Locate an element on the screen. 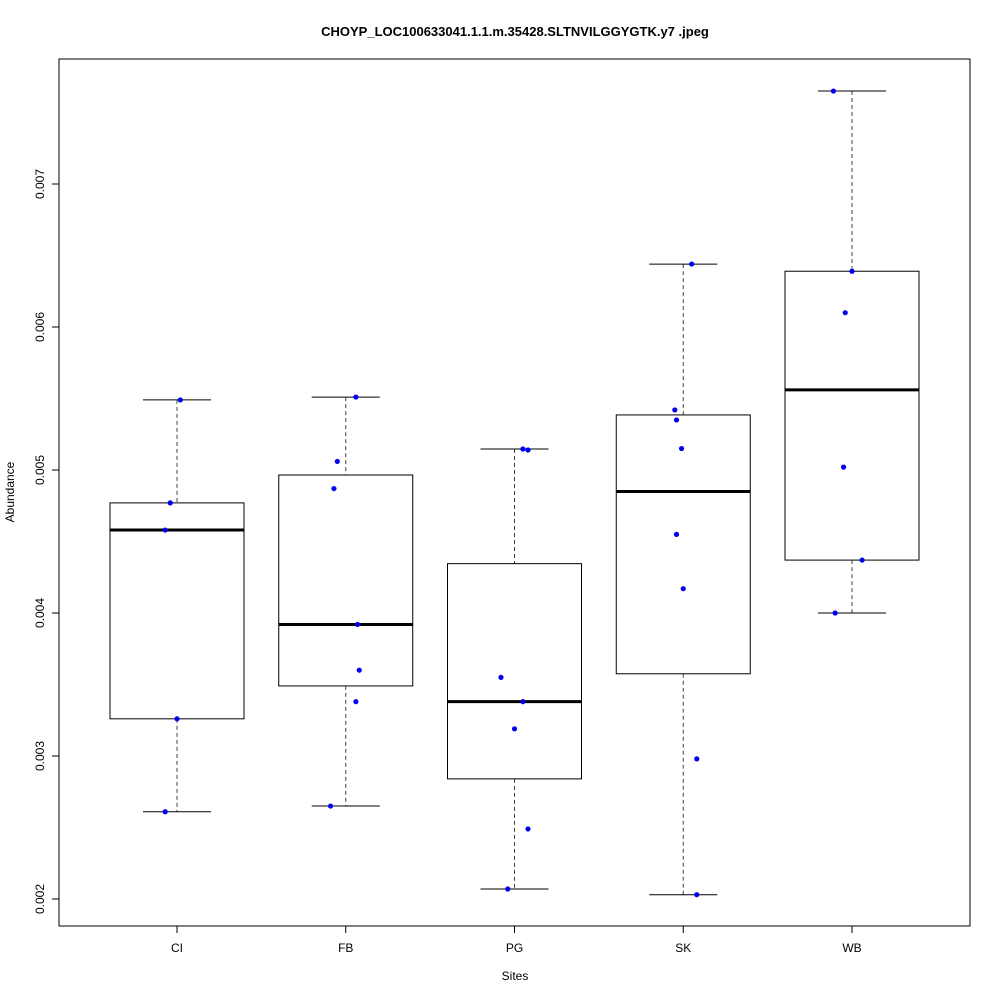 This screenshot has height=1000, width=1000. x-tick-label: FB is located at coordinates (345, 948).